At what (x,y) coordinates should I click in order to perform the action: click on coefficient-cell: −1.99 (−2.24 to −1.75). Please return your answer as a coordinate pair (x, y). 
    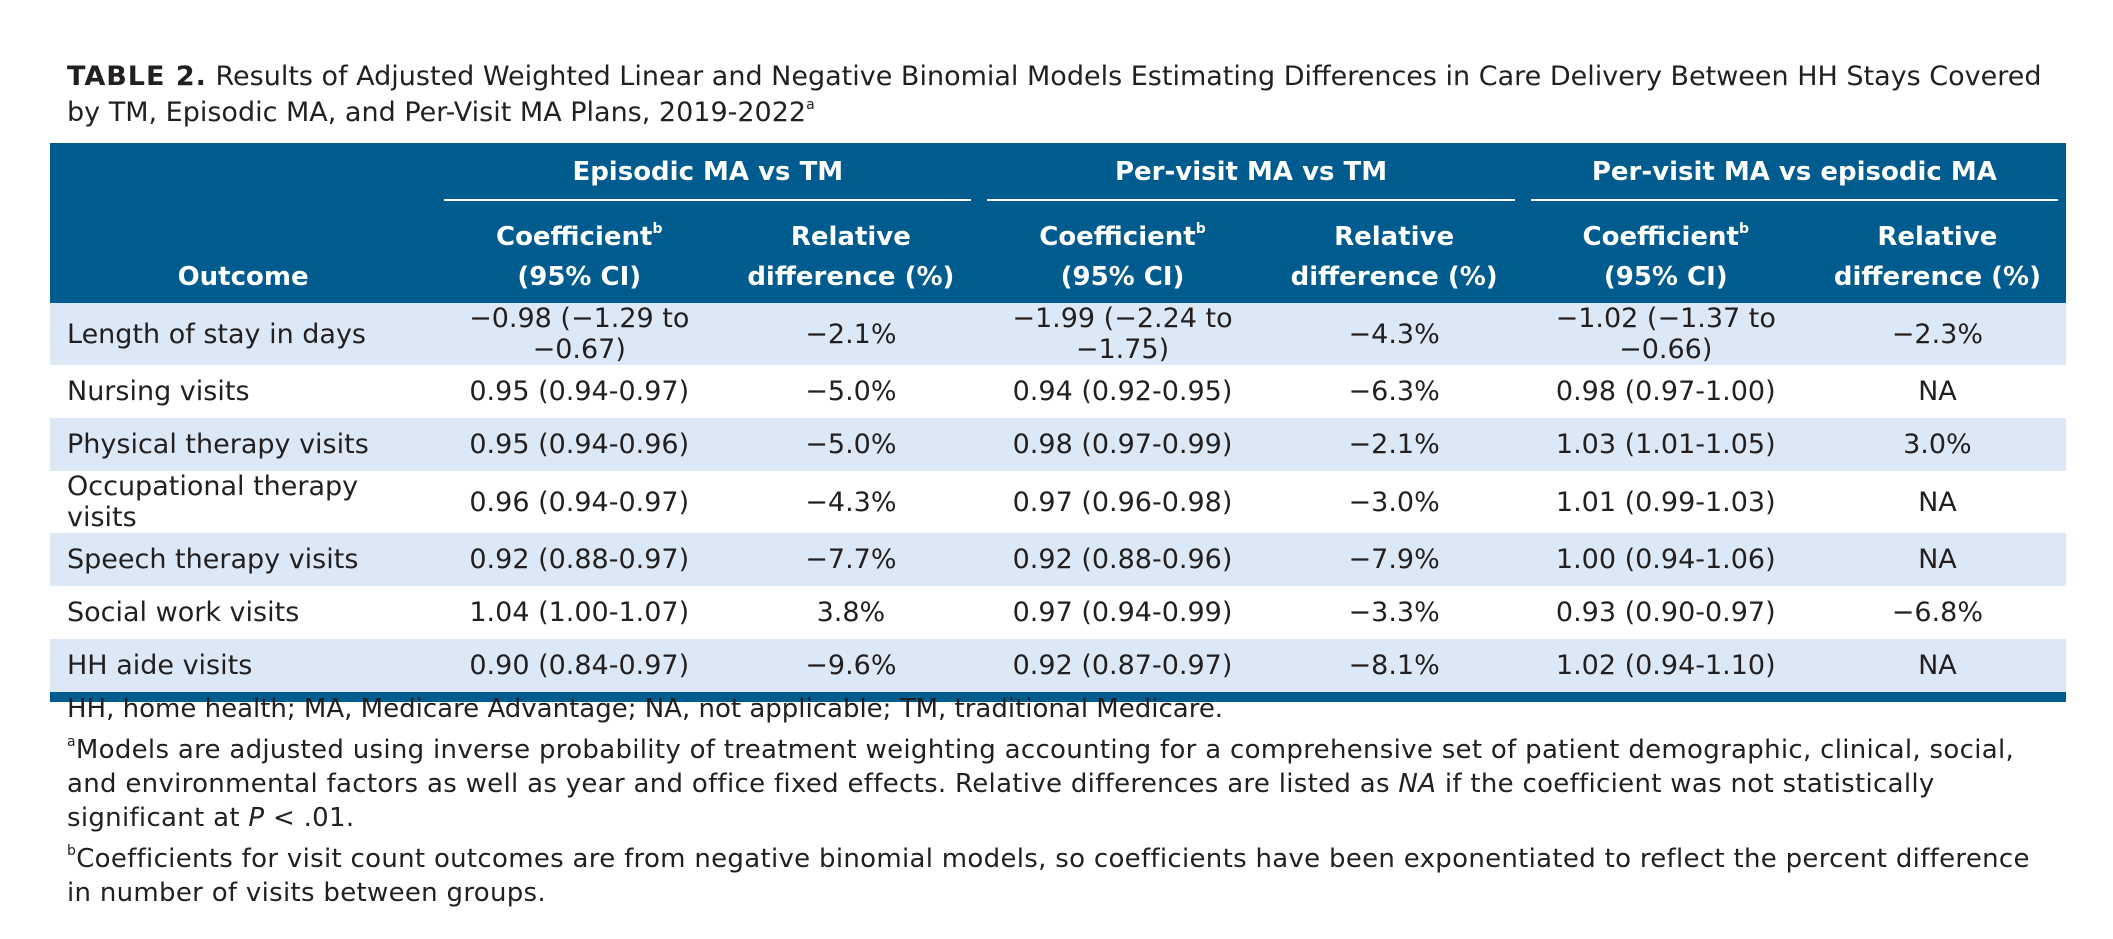
    Looking at the image, I should click on (1122, 334).